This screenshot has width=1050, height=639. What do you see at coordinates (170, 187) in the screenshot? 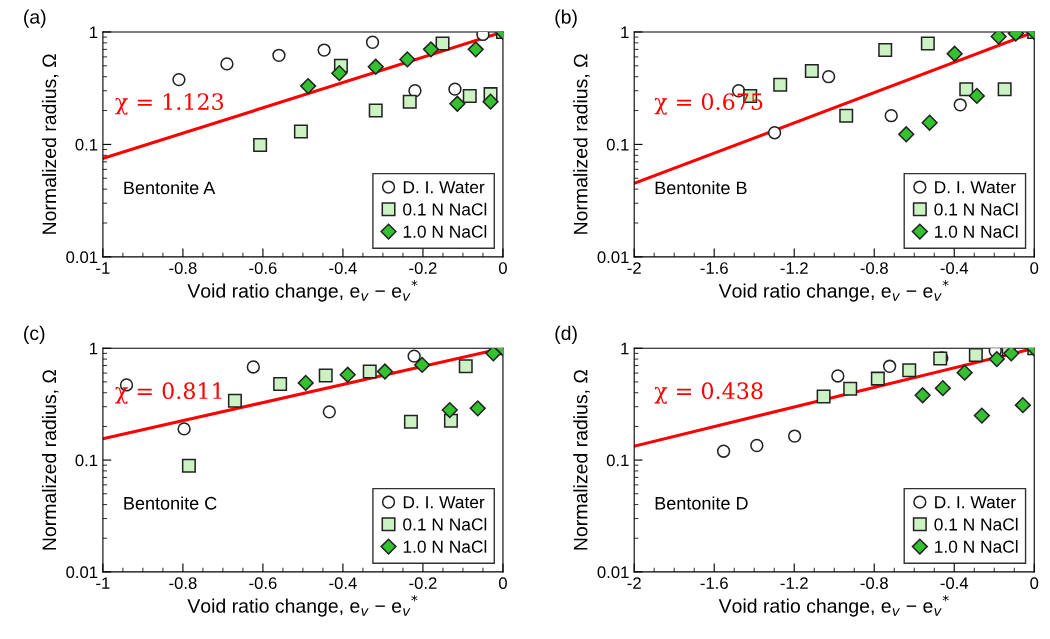
I see `annotation: Bentonite A` at bounding box center [170, 187].